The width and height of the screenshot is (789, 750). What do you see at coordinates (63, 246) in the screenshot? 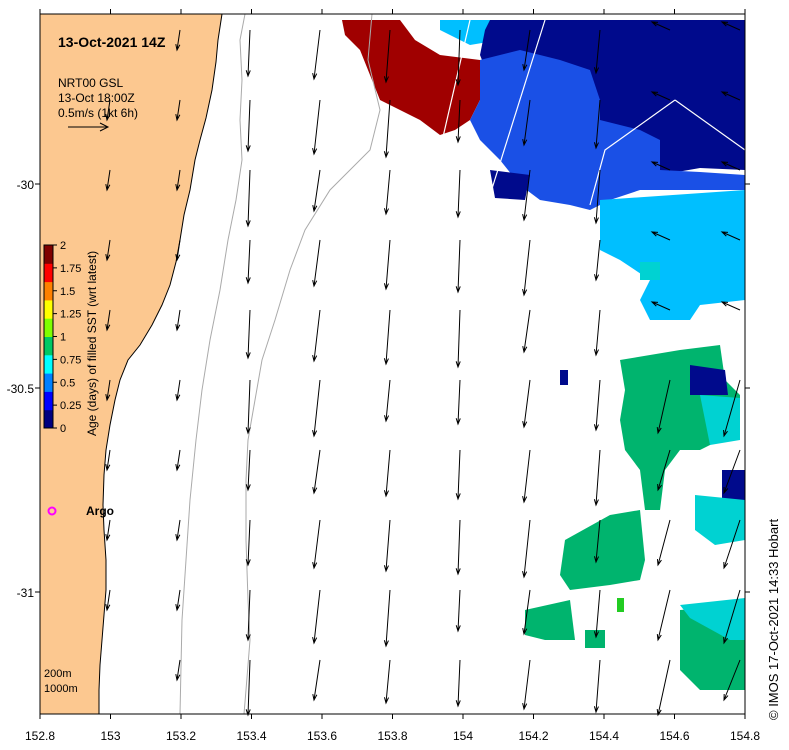
I see `colorbar-tick-label: 2` at bounding box center [63, 246].